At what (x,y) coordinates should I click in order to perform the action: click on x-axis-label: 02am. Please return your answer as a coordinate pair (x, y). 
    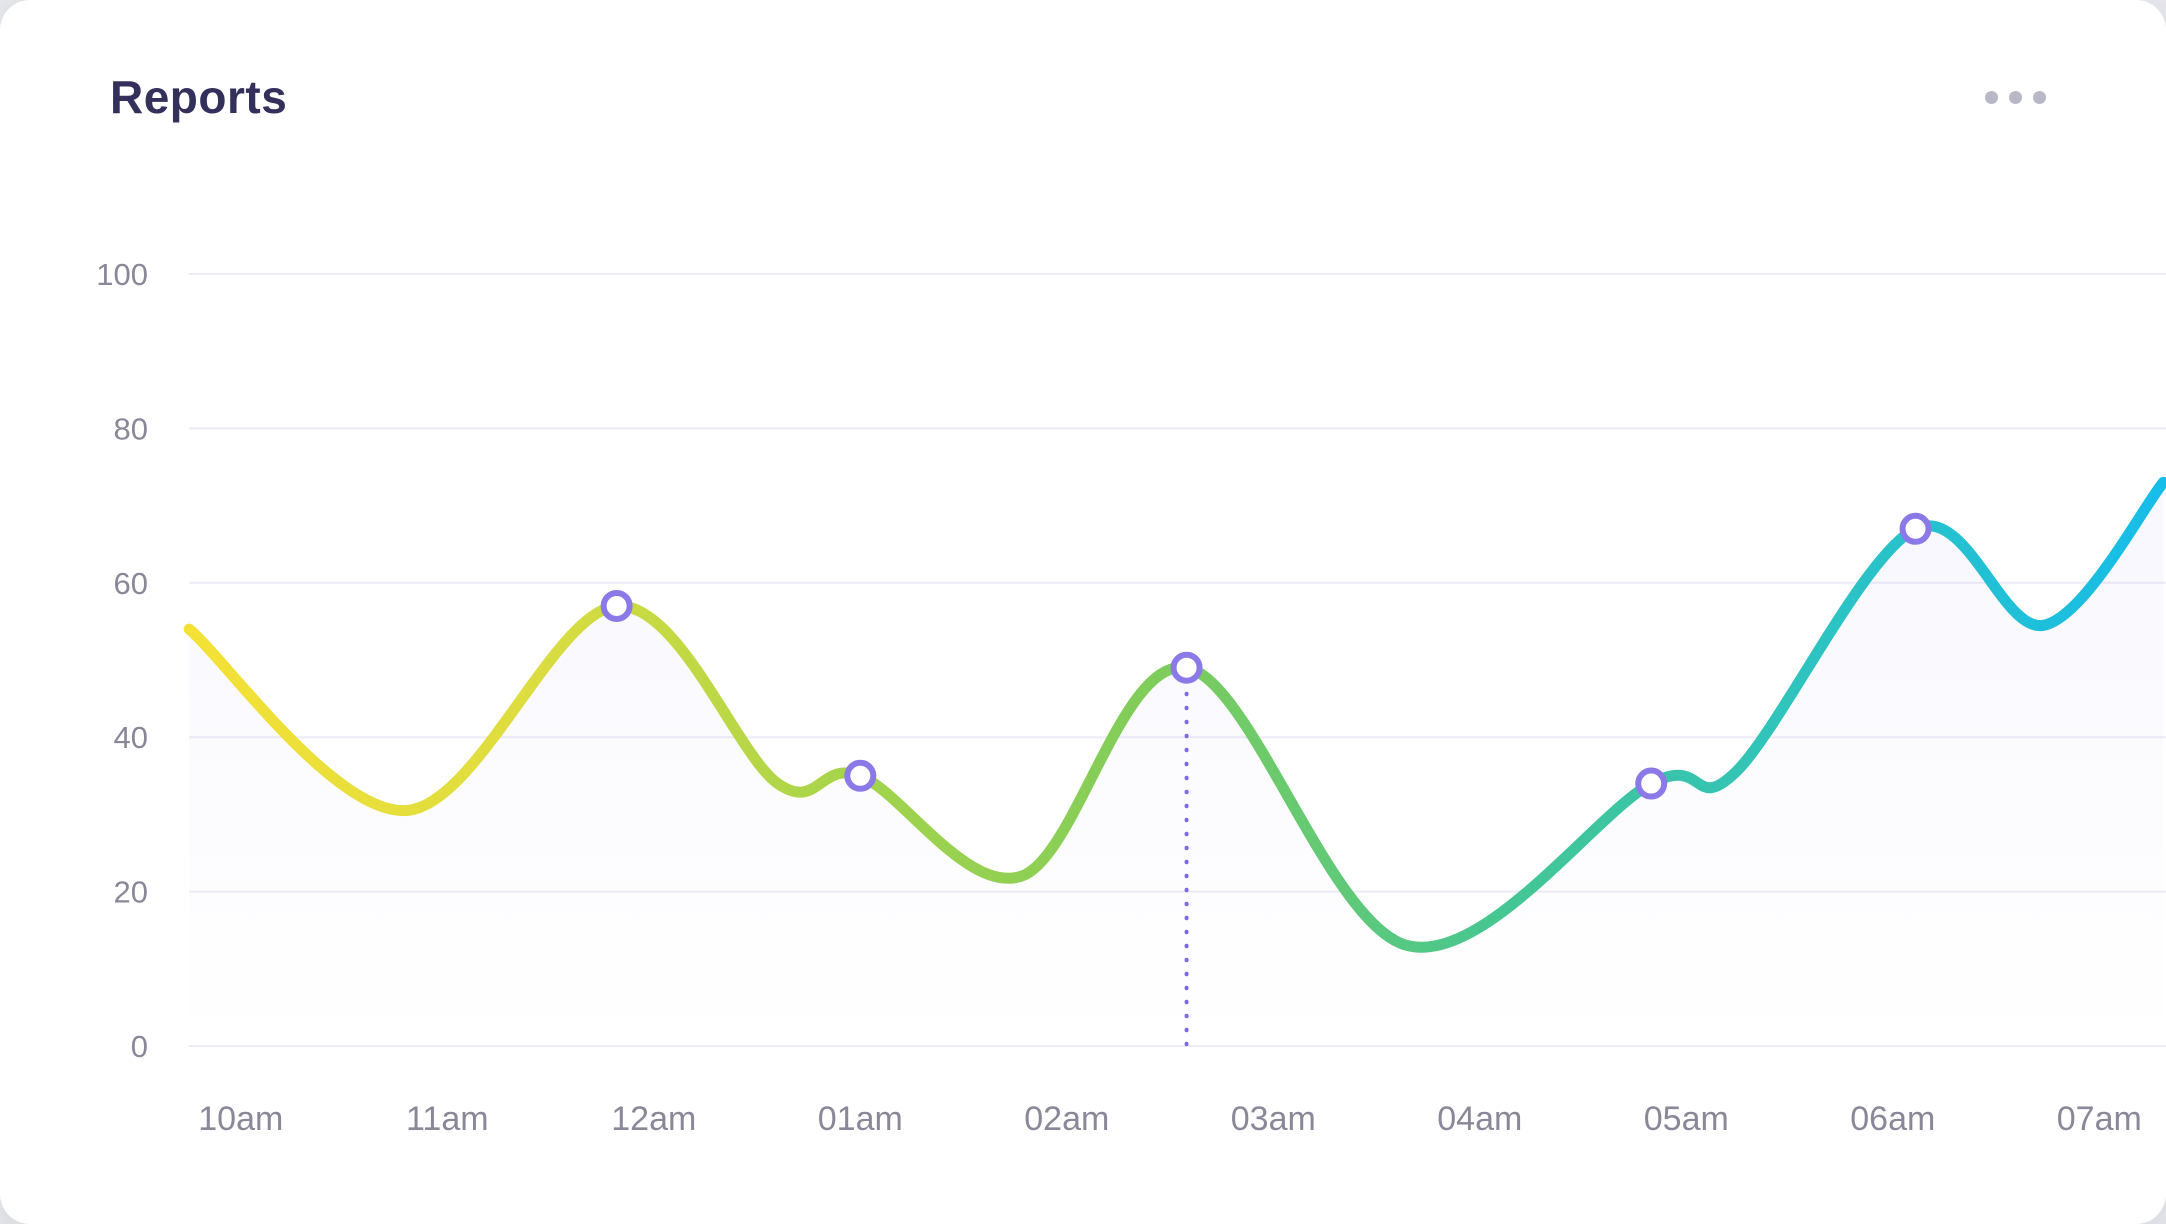
    Looking at the image, I should click on (1066, 1119).